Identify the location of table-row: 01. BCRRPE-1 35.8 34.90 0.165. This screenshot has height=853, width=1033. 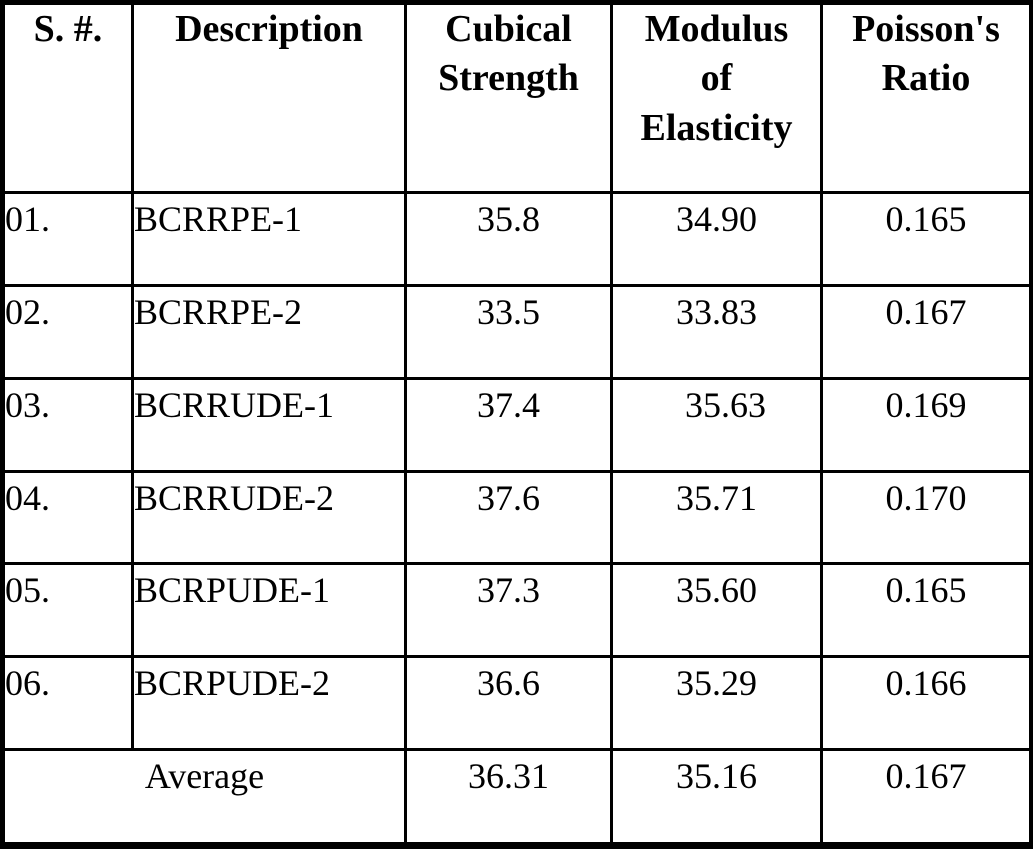
(517, 239).